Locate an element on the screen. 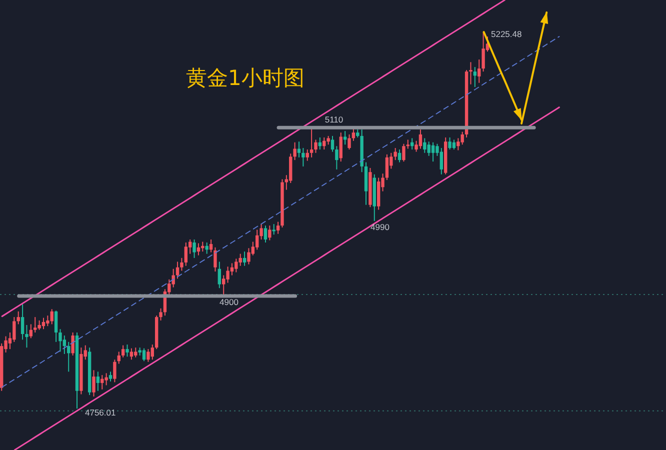 The image size is (666, 450). annotation: 4900 is located at coordinates (229, 301).